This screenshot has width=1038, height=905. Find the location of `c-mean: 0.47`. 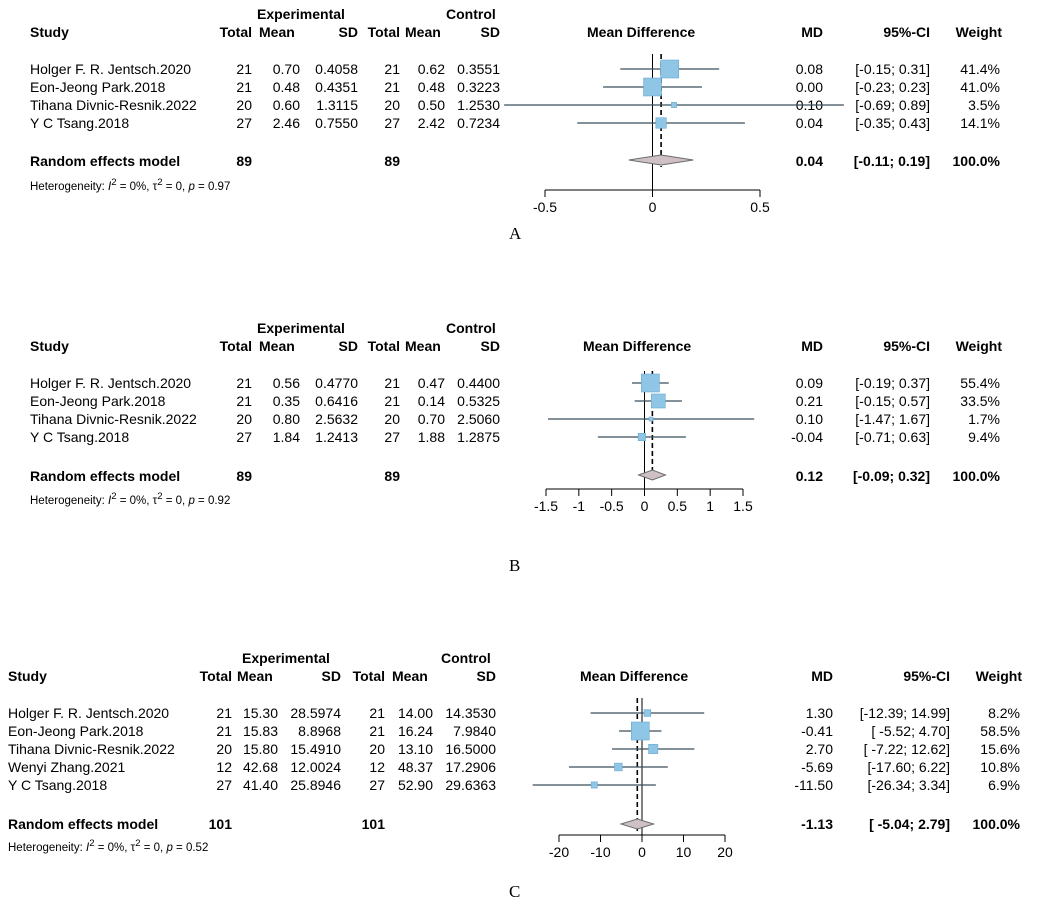

c-mean: 0.47 is located at coordinates (431, 383).